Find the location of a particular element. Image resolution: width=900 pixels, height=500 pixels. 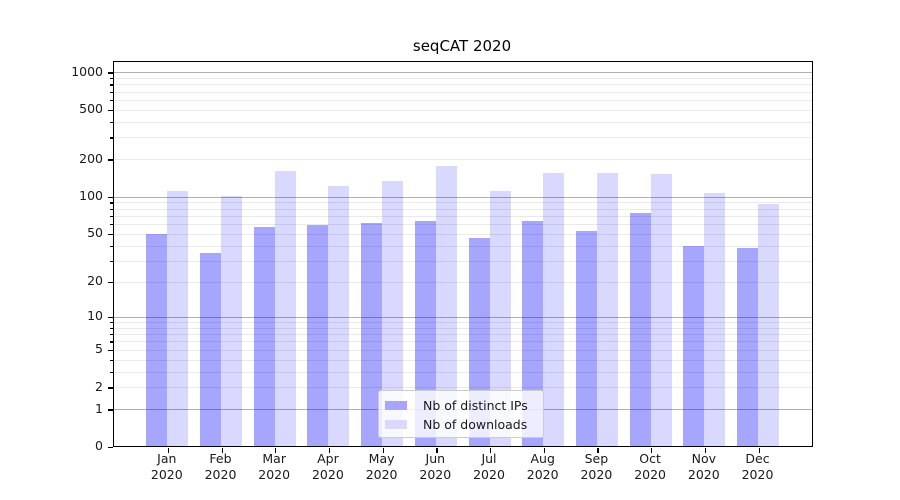

x-tick-label: Sep 2020 is located at coordinates (596, 466).